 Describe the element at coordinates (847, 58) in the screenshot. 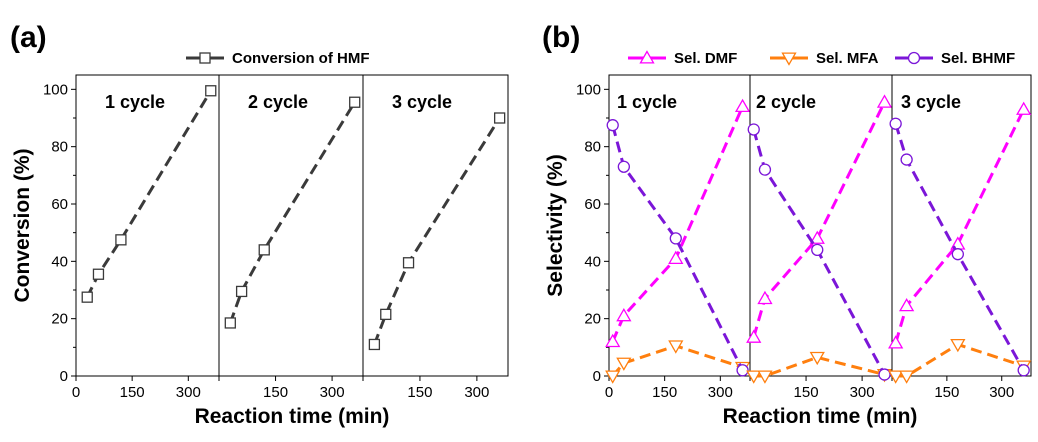

I see `legend-label: Sel. MFA` at that location.